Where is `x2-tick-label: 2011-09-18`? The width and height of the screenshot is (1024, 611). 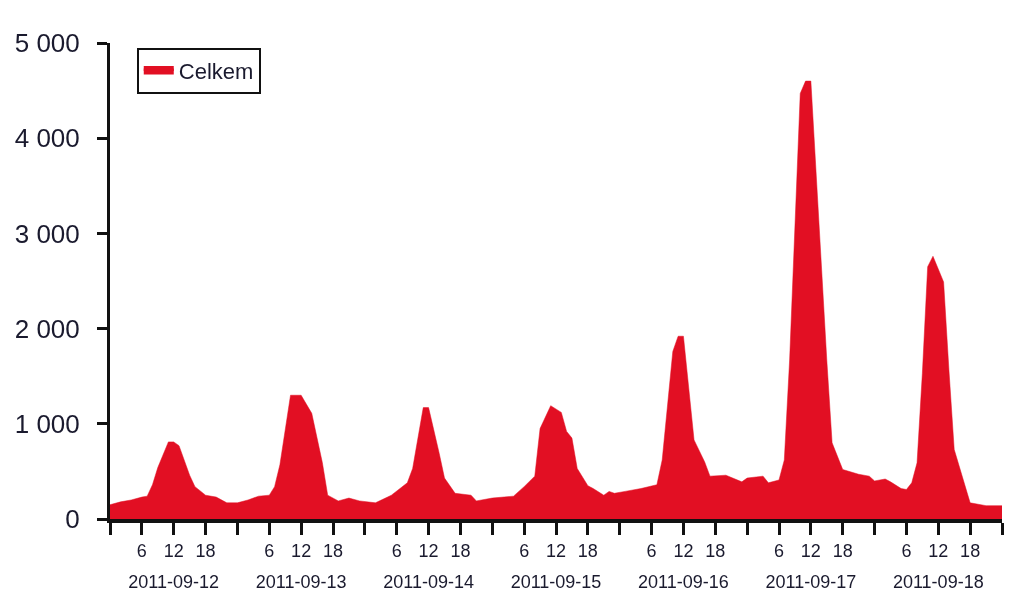
x2-tick-label: 2011-09-18 is located at coordinates (938, 582).